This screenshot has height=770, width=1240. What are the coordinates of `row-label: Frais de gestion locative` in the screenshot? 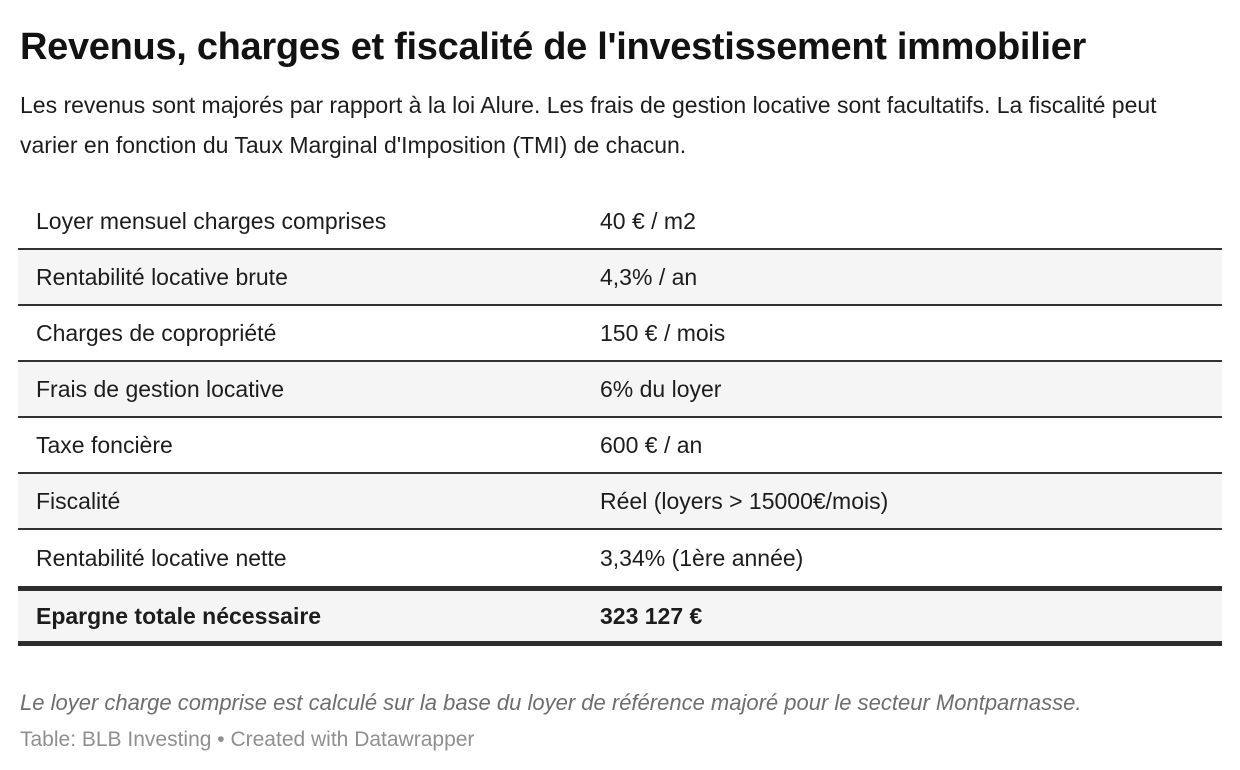 It's located at (160, 388).